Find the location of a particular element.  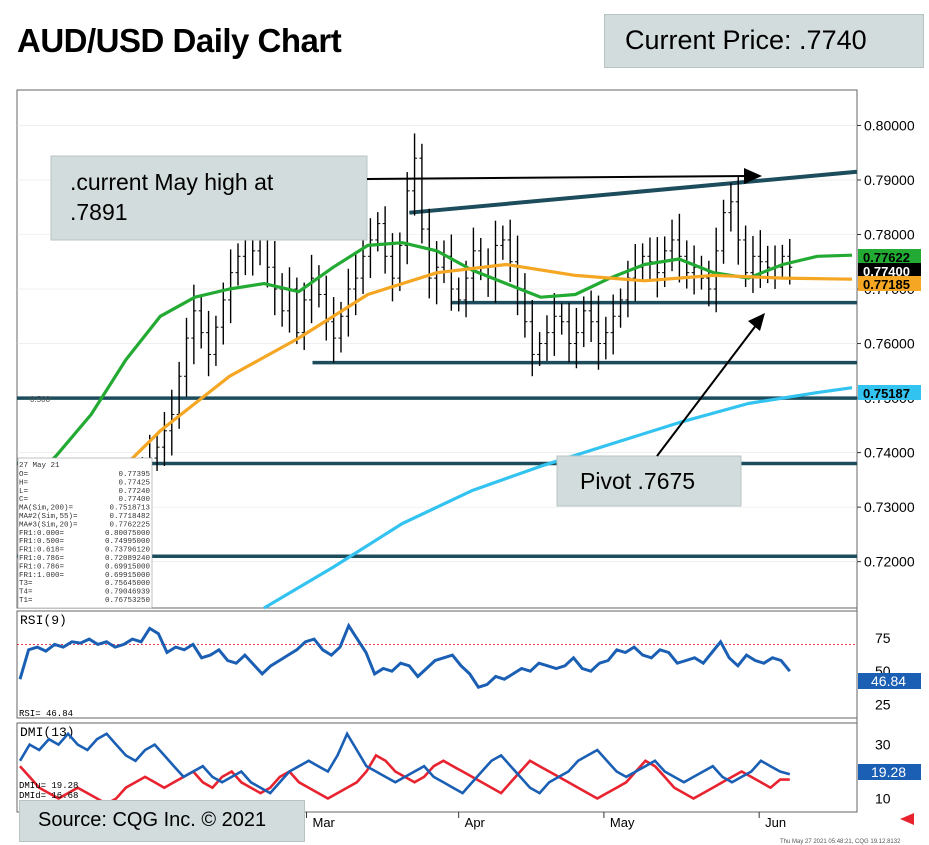

price-tag-ma20 is located at coordinates (889, 256).